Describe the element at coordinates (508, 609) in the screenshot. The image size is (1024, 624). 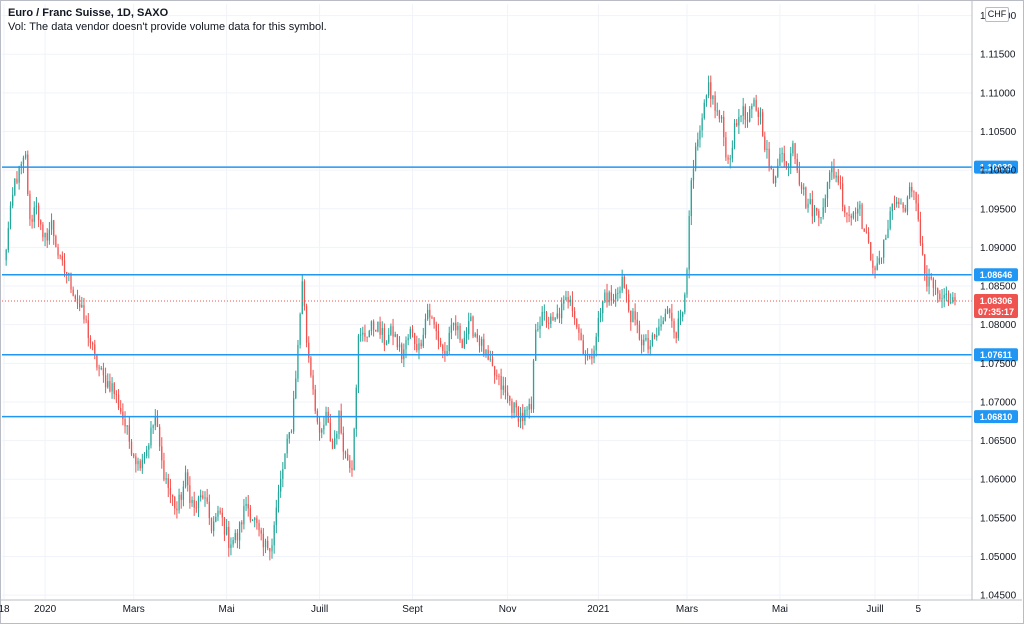
I see `x-tick-label: Nov` at that location.